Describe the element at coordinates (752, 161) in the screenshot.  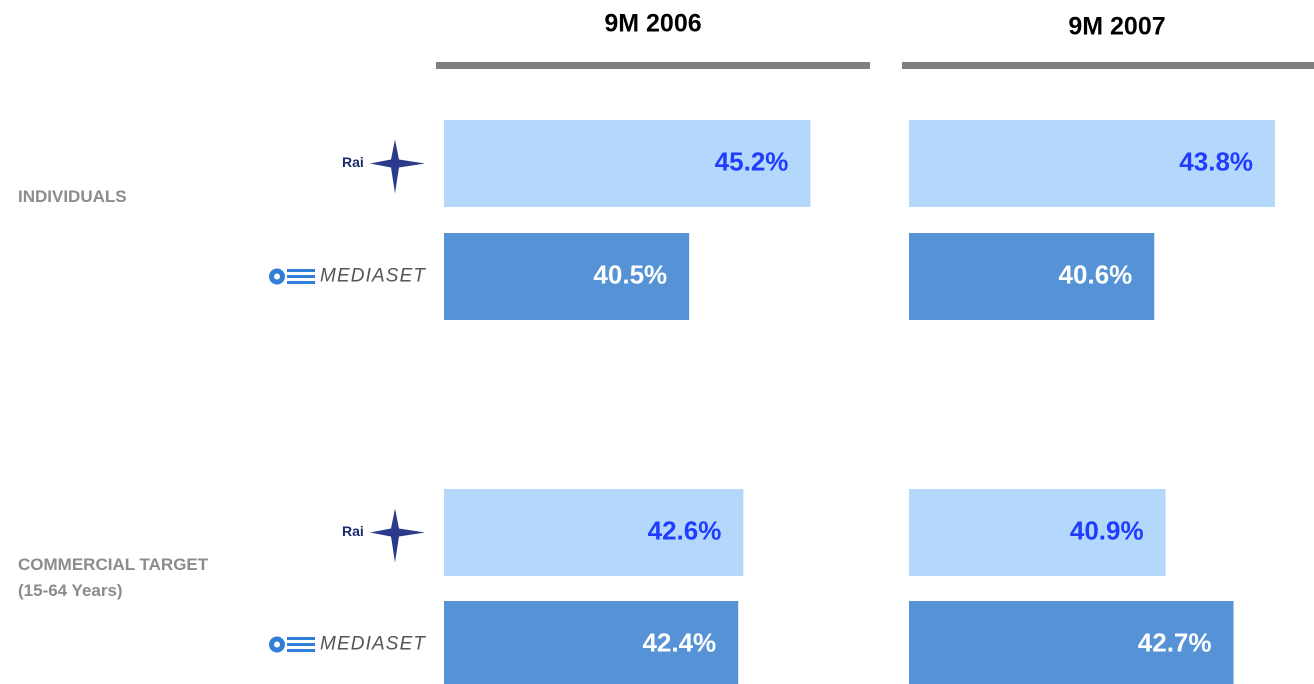
I see `value-label: 45.2%` at that location.